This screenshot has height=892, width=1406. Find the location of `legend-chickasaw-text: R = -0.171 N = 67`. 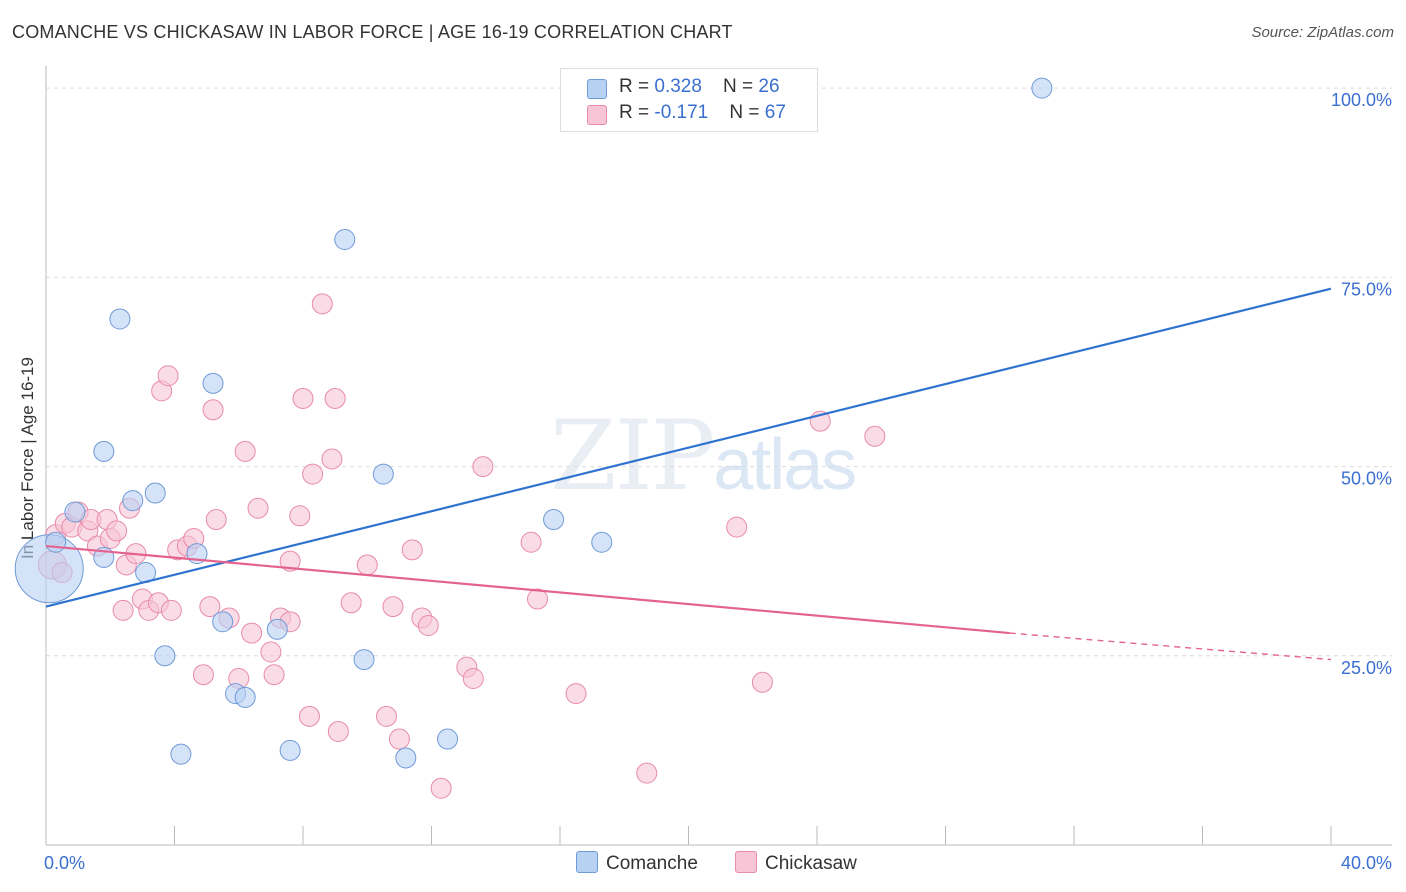

legend-chickasaw-text: R = -0.171 N = 67 is located at coordinates (702, 113).